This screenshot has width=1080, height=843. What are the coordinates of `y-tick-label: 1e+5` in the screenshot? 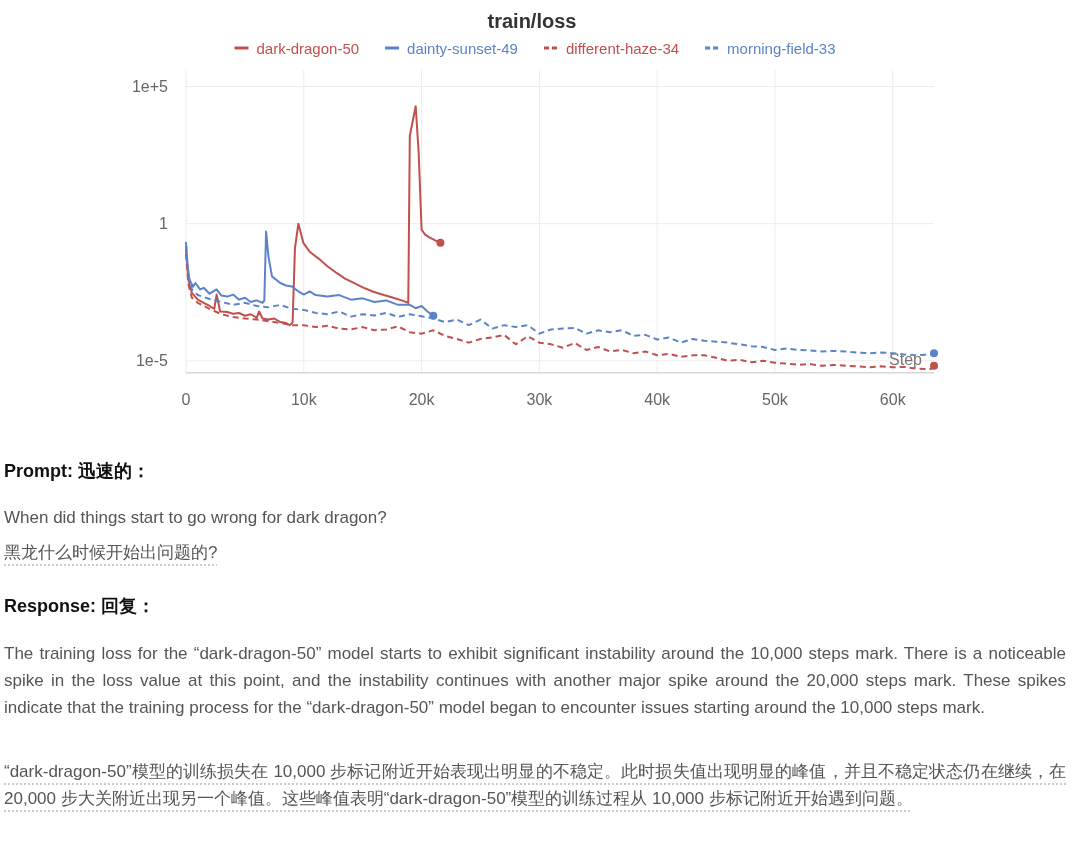 It's located at (150, 87).